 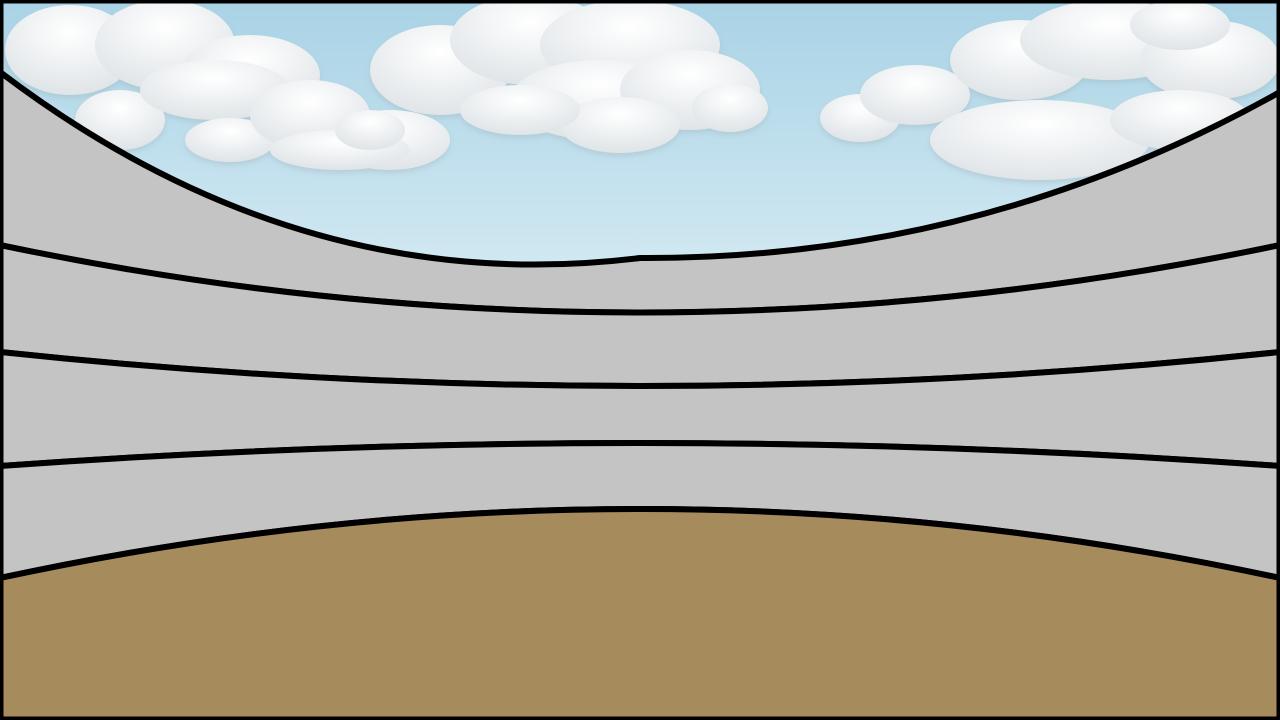 I want to click on cloud-center, so click(x=569, y=76).